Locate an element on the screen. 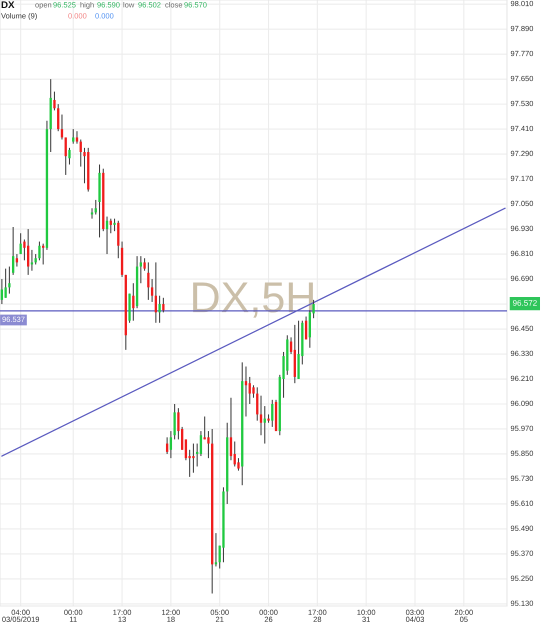 The image size is (547, 625). annotation: 96.572 is located at coordinates (524, 303).